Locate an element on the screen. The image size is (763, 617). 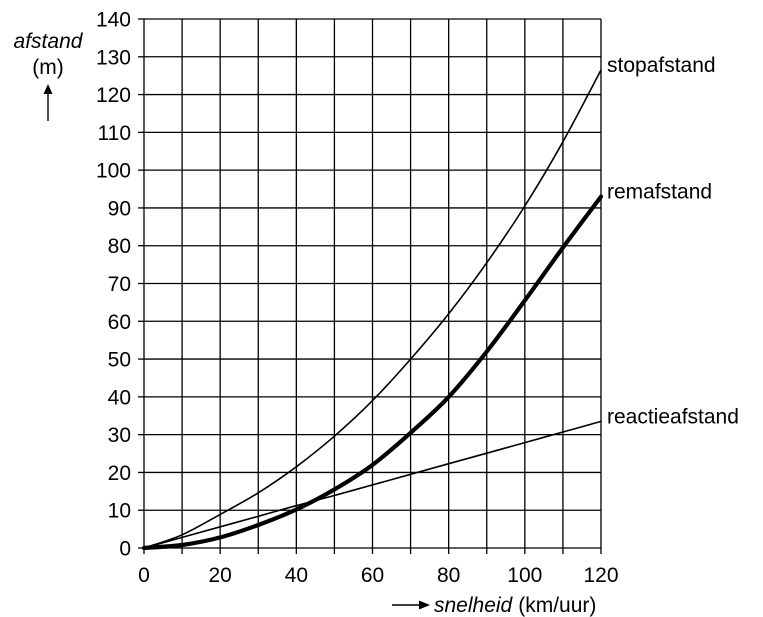
x-tick-label: 40 is located at coordinates (296, 575).